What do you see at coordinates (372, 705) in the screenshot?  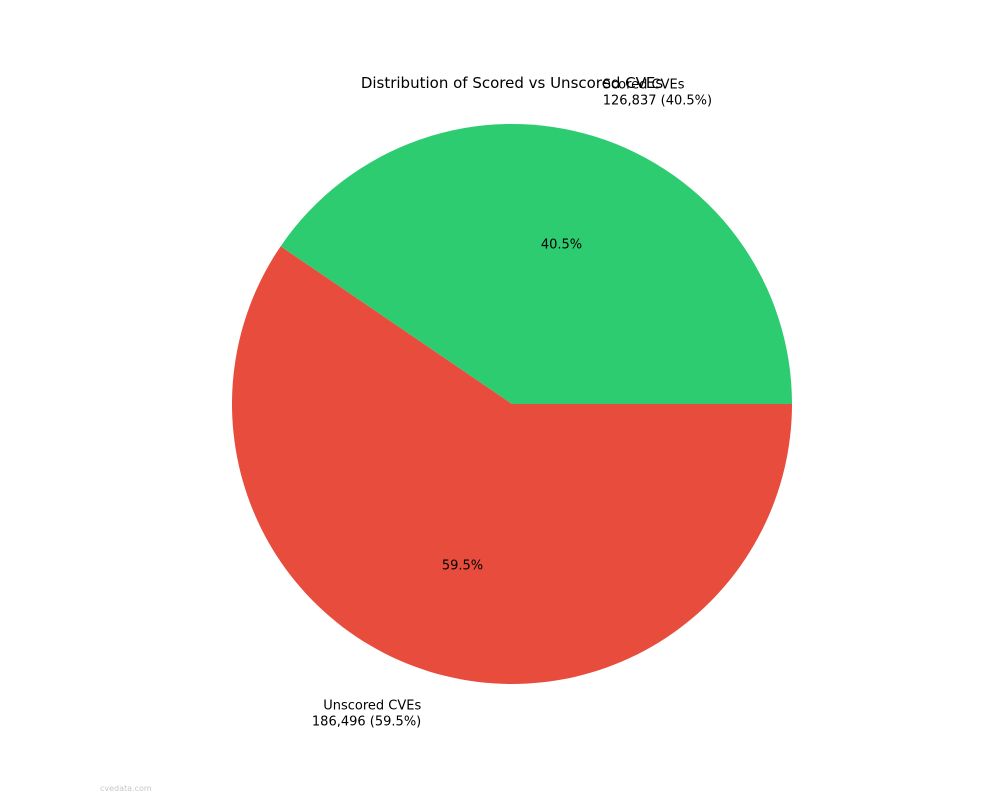 I see `slice-name: Unscored CVEs` at bounding box center [372, 705].